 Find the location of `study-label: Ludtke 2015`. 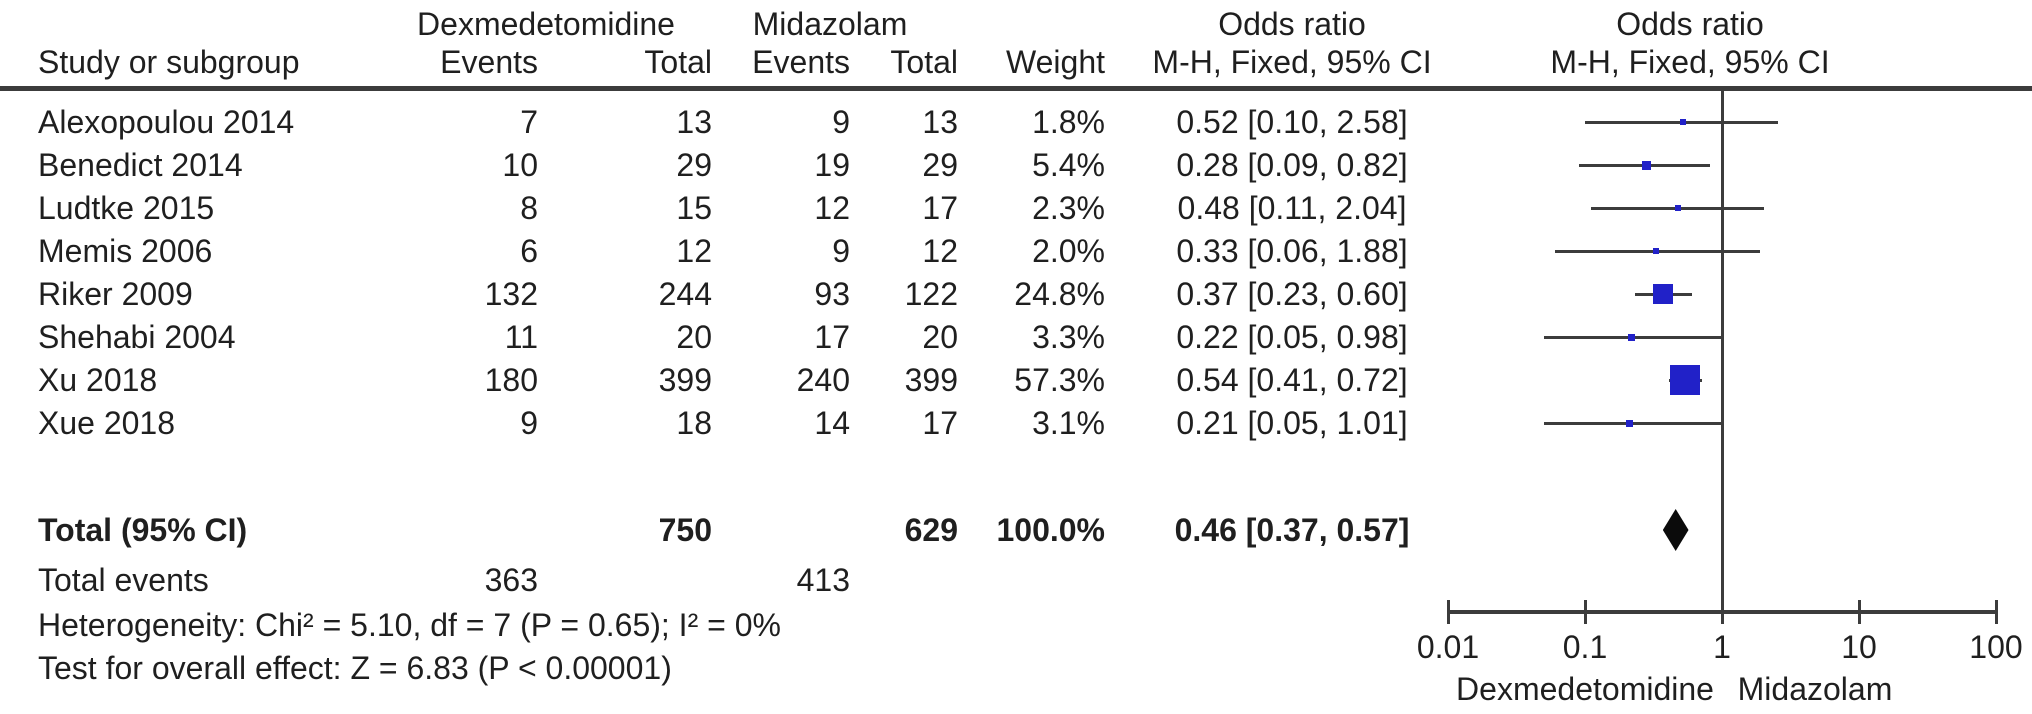

study-label: Ludtke 2015 is located at coordinates (126, 208).